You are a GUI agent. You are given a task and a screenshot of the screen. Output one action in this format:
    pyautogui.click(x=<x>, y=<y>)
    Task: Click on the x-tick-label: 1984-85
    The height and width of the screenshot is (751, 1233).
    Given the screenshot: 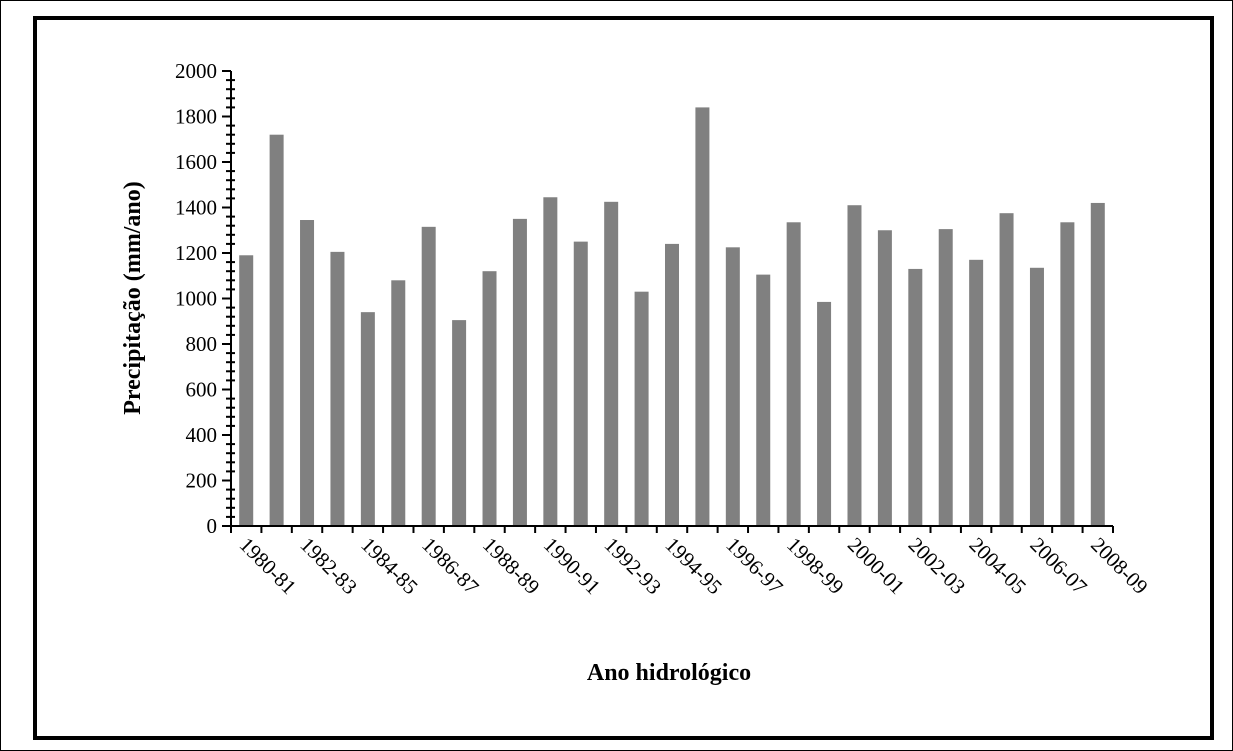 What is the action you would take?
    pyautogui.click(x=389, y=566)
    